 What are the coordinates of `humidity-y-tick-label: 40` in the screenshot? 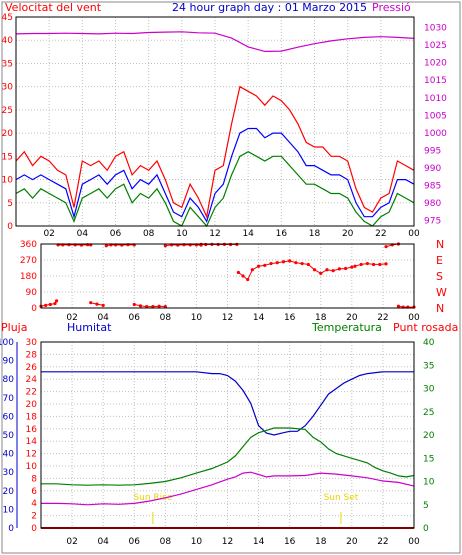 It's located at (9, 455).